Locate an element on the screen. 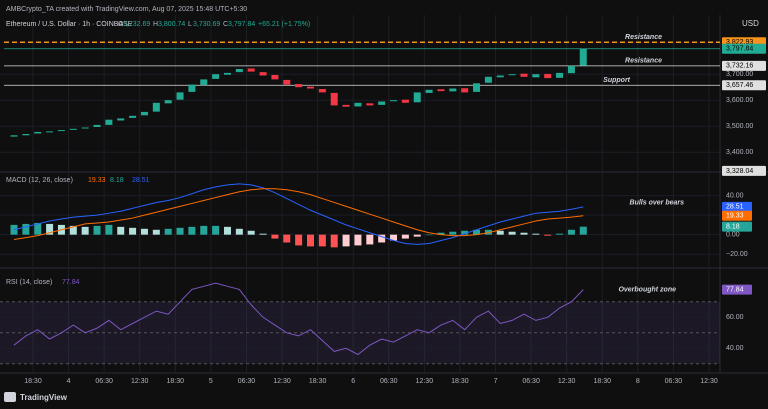 The image size is (768, 409). price-label: 28.51 is located at coordinates (735, 207).